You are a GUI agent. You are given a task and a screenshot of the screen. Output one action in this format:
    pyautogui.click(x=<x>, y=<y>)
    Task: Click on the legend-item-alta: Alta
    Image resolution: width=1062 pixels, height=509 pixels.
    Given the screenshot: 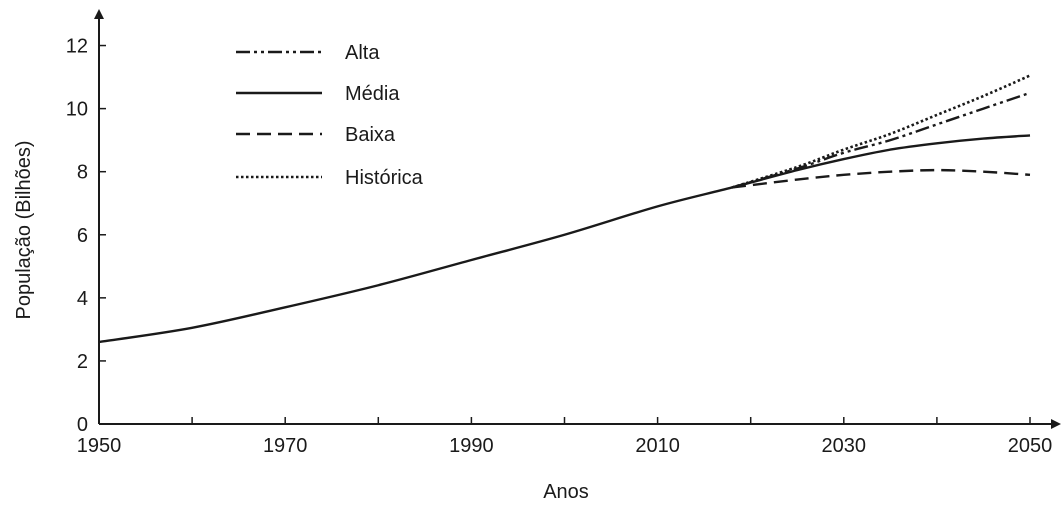 What is the action you would take?
    pyautogui.click(x=308, y=53)
    